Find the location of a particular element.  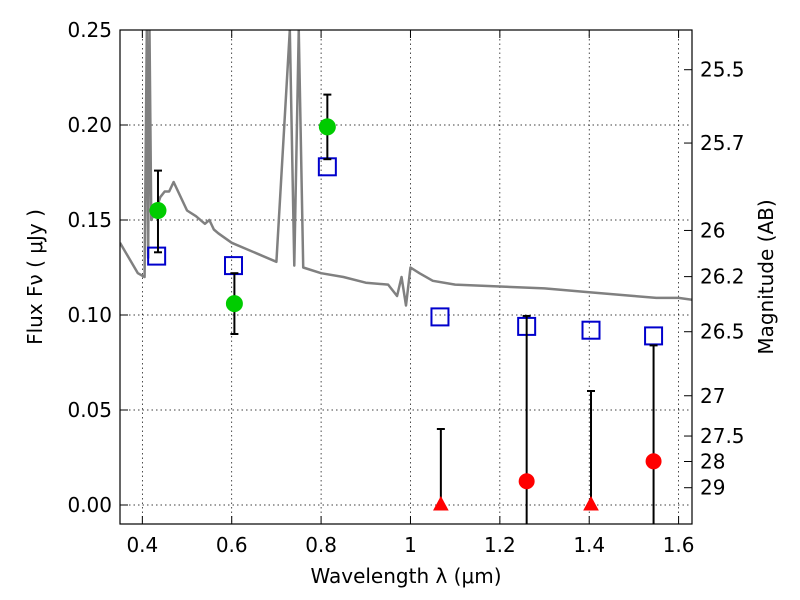

x-tick-label: 1.2 is located at coordinates (500, 545).